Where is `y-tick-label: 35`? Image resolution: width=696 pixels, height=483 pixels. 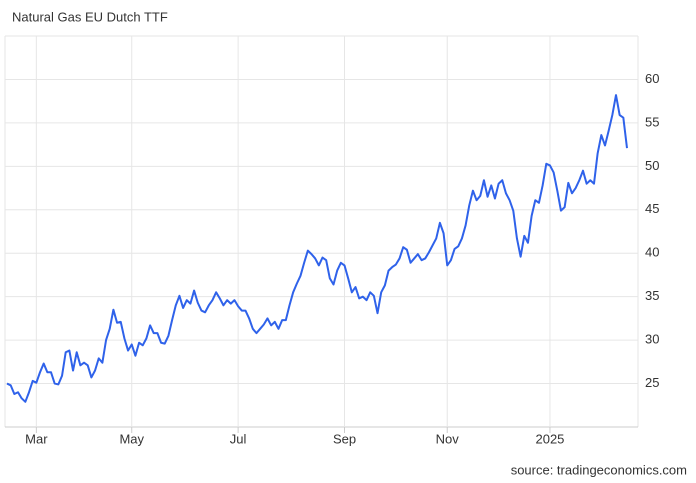 y-tick-label: 35 is located at coordinates (652, 295).